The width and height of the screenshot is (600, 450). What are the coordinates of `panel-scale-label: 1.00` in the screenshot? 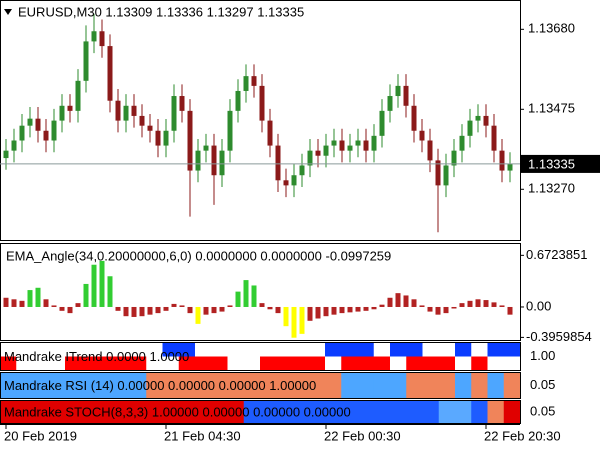 It's located at (542, 355).